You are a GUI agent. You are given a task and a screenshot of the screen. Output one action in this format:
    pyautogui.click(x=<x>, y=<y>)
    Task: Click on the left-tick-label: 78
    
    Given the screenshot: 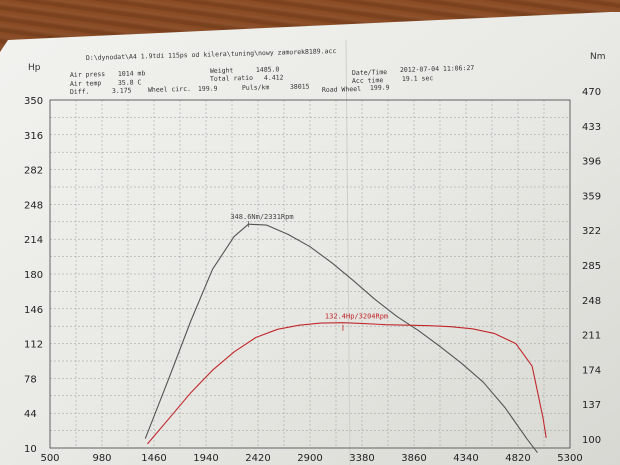 What is the action you would take?
    pyautogui.click(x=30, y=379)
    